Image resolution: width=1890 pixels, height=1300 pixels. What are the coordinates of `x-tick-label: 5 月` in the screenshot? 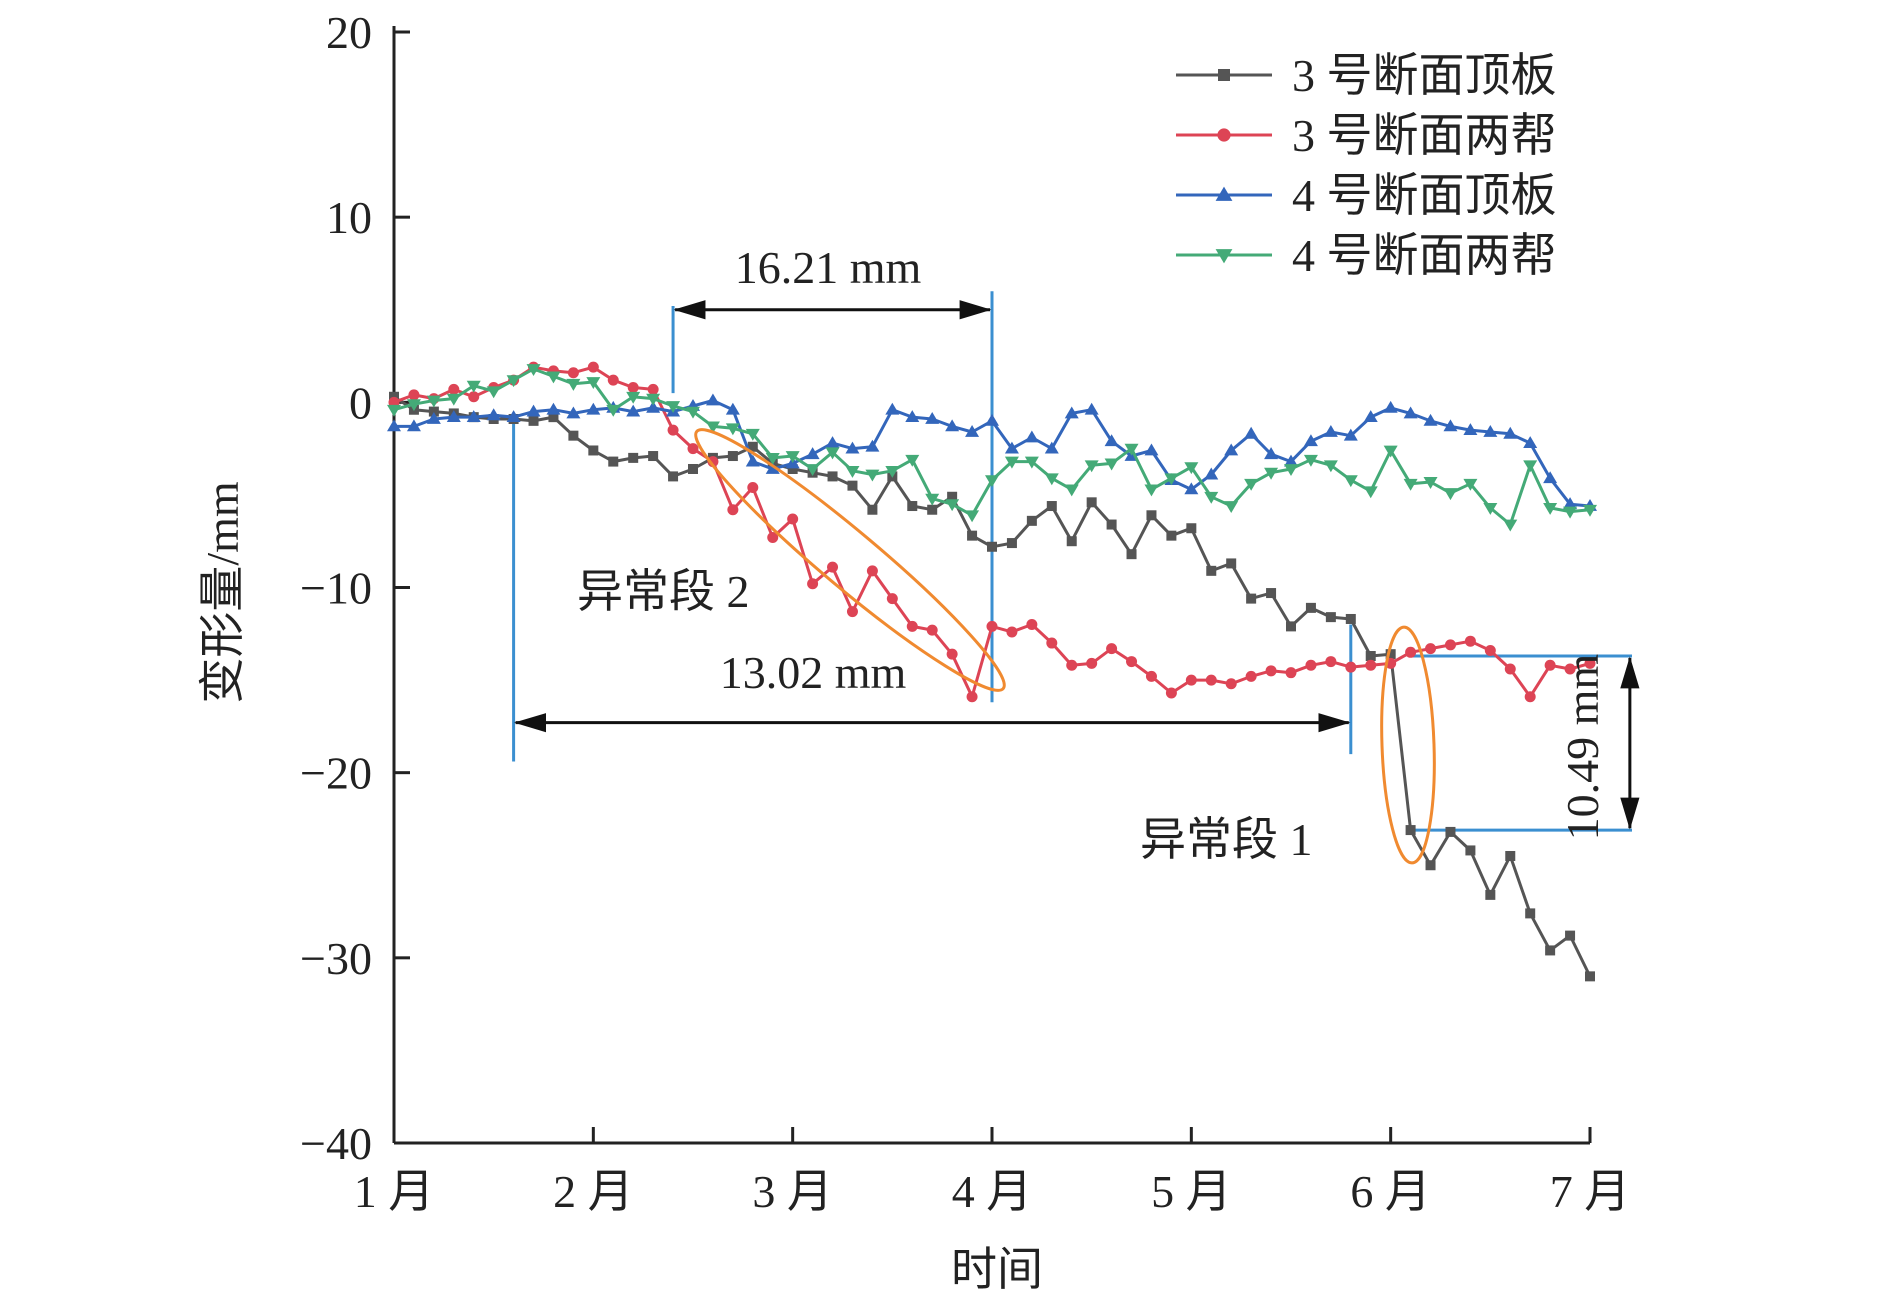 It's located at (1191, 1191).